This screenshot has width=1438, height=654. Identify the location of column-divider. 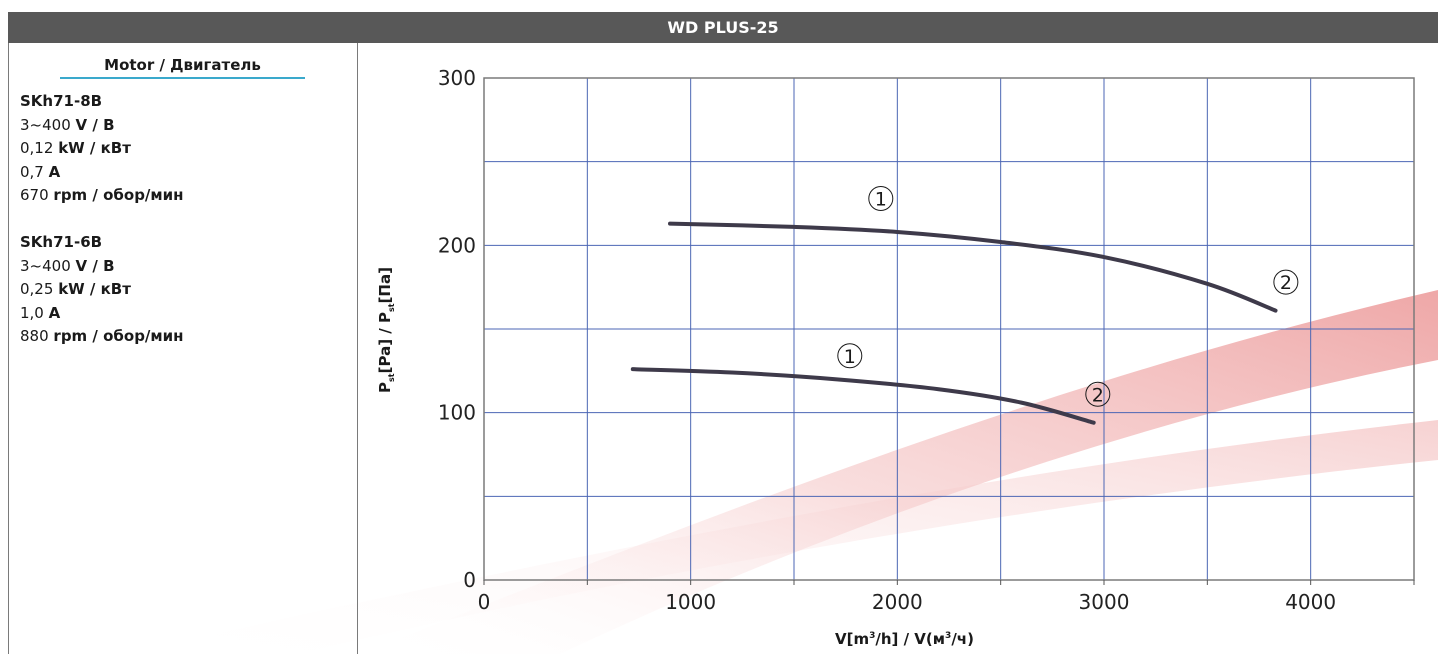
(357, 348).